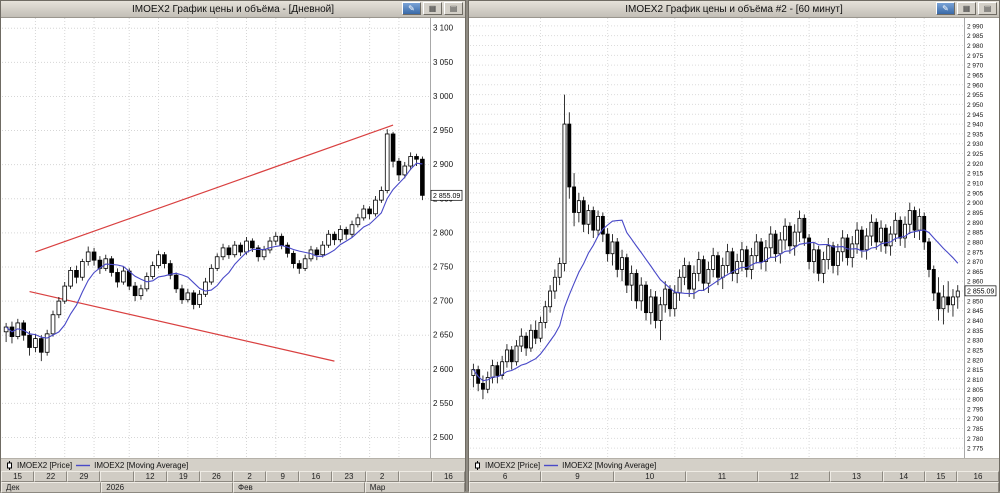 This screenshot has width=1000, height=493. Describe the element at coordinates (216, 476) in the screenshot. I see `time-axis-cell: 26` at that location.